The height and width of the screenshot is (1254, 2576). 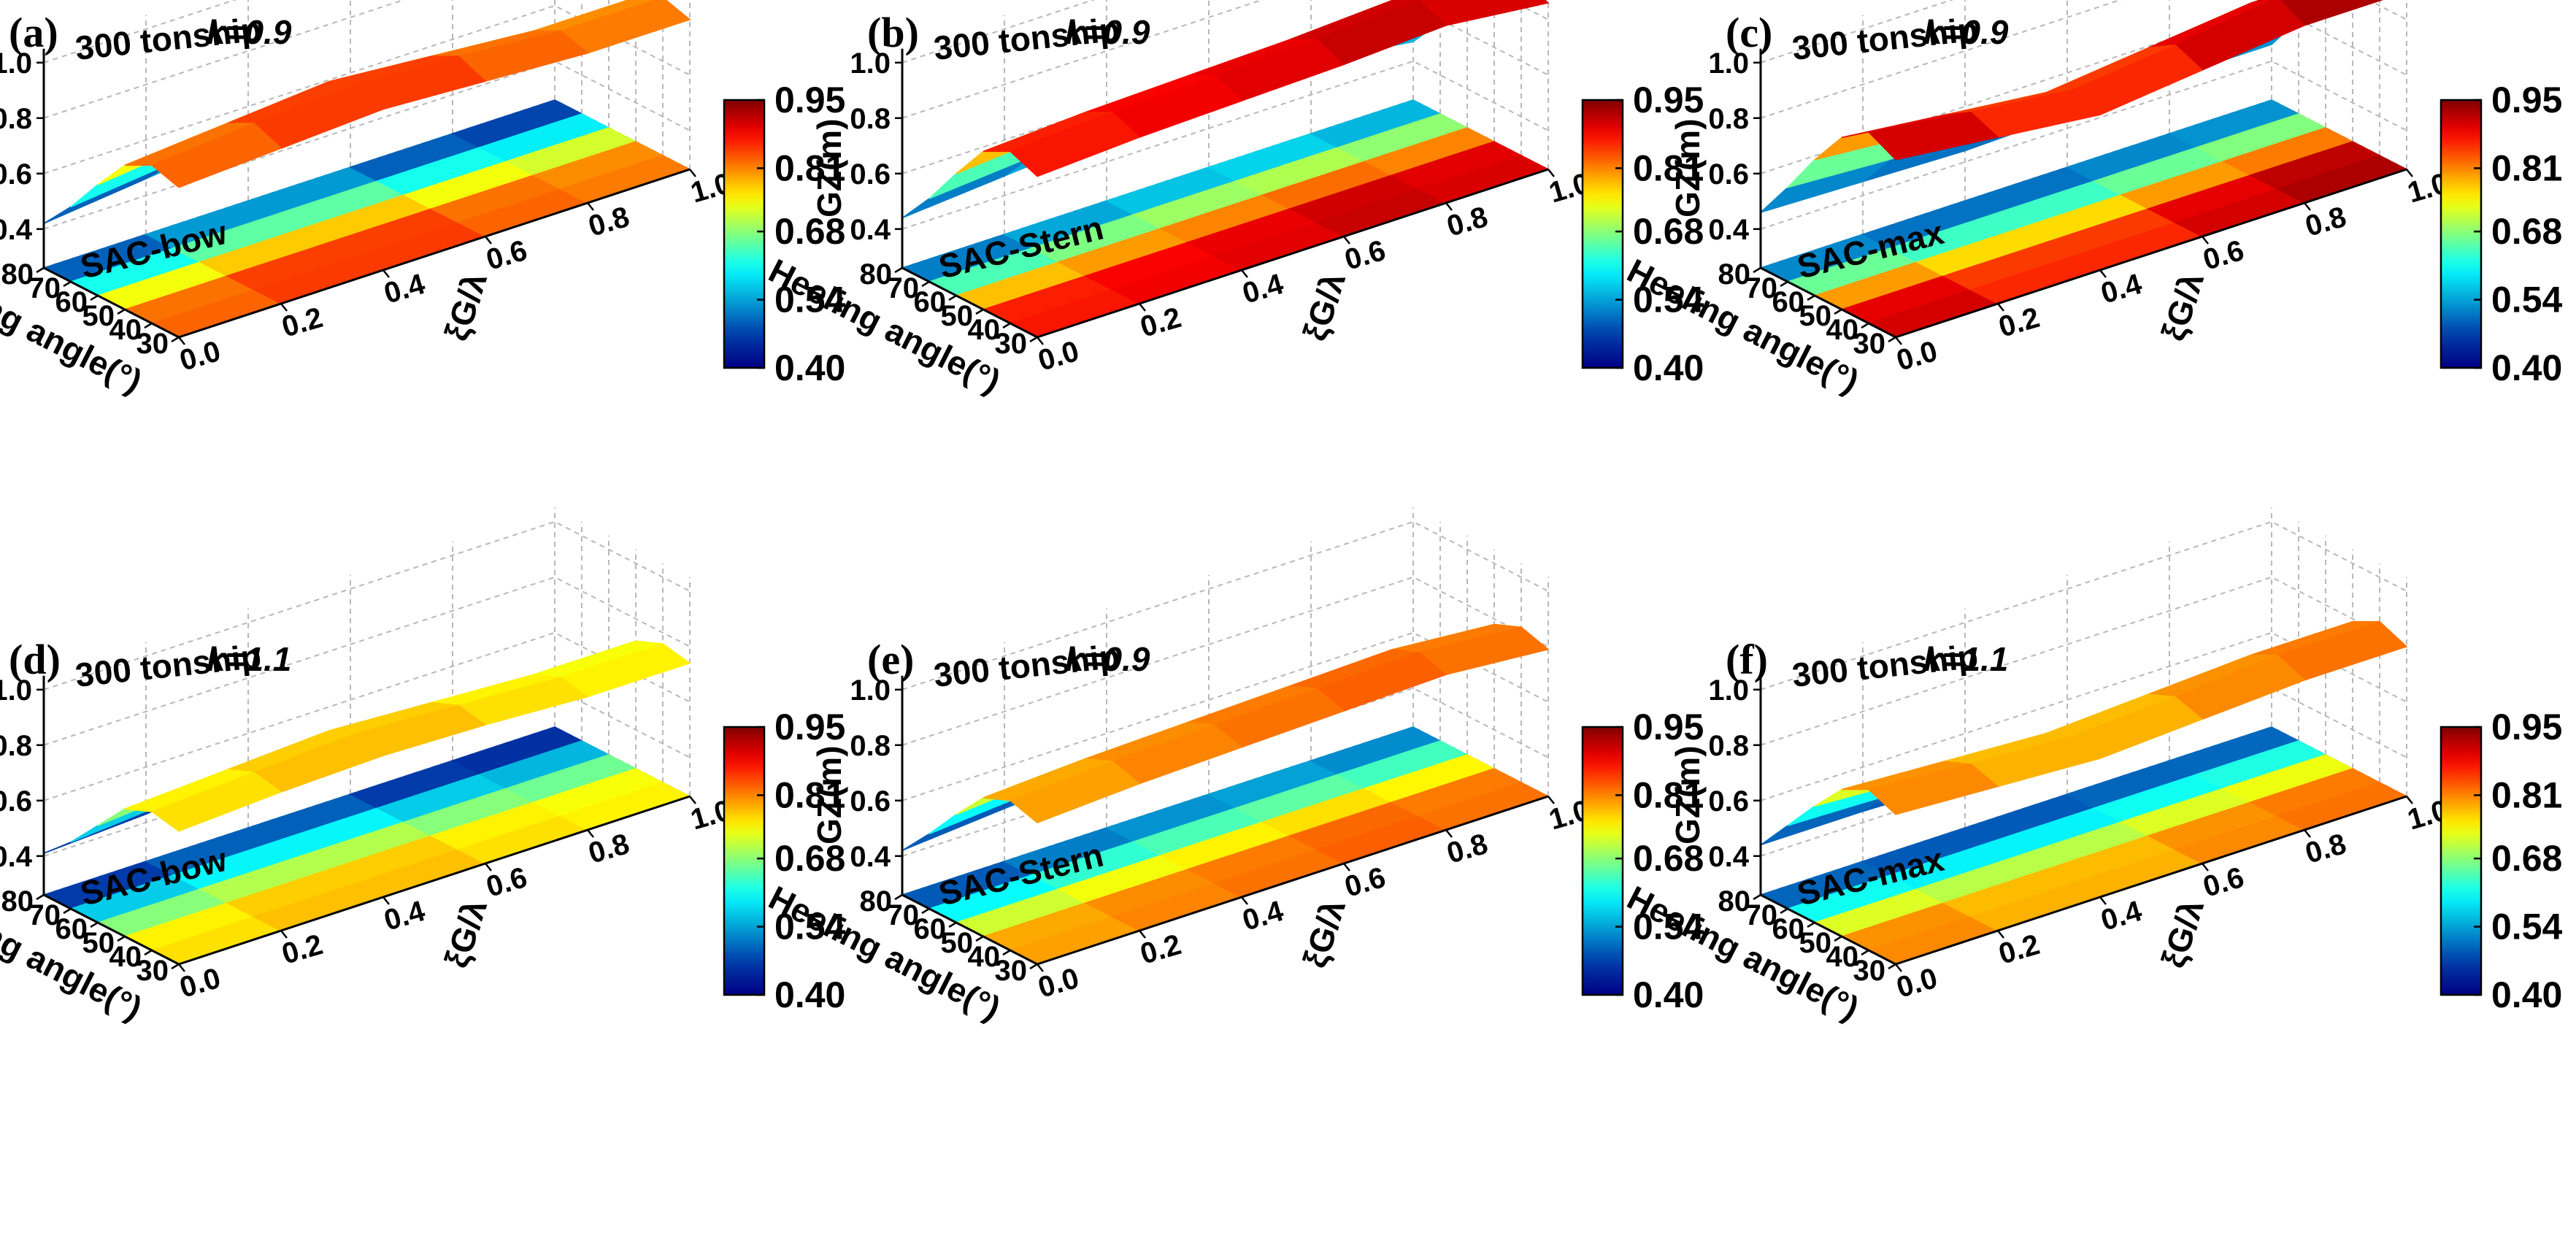 What do you see at coordinates (1365, 882) in the screenshot?
I see `y-tick-label: 0.6` at bounding box center [1365, 882].